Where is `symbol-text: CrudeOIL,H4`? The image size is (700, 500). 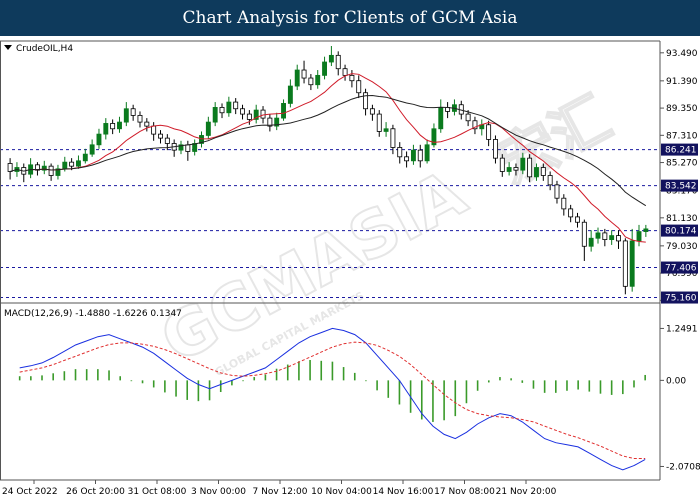 symbol-text: CrudeOIL,H4 is located at coordinates (44, 49).